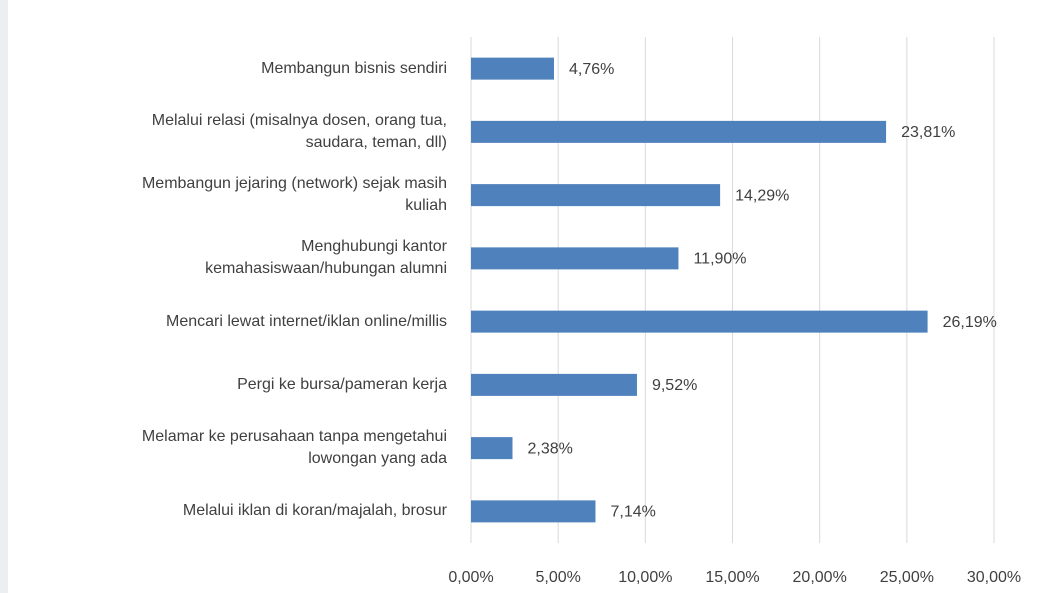  I want to click on data-label: 11,90%, so click(719, 259).